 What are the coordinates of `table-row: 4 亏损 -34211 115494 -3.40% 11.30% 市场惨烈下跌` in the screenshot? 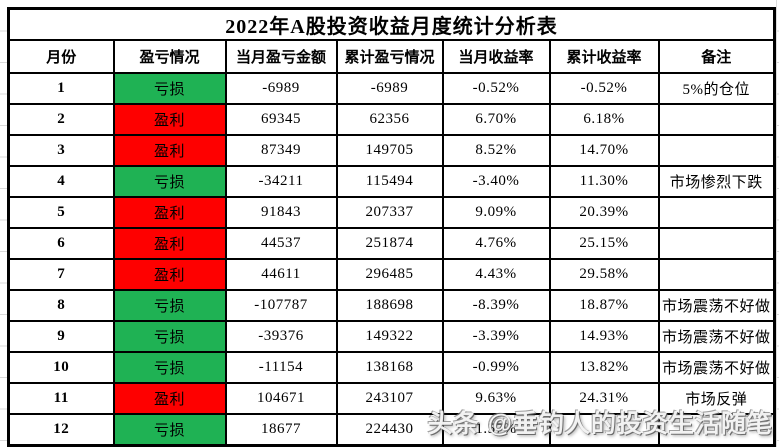 It's located at (391, 181).